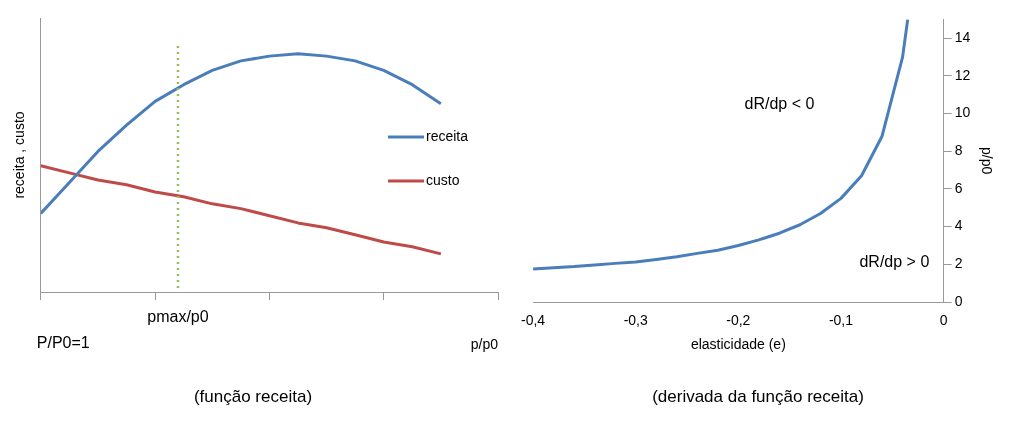 The width and height of the screenshot is (1019, 428). Describe the element at coordinates (962, 74) in the screenshot. I see `y-tick-label: 12` at that location.